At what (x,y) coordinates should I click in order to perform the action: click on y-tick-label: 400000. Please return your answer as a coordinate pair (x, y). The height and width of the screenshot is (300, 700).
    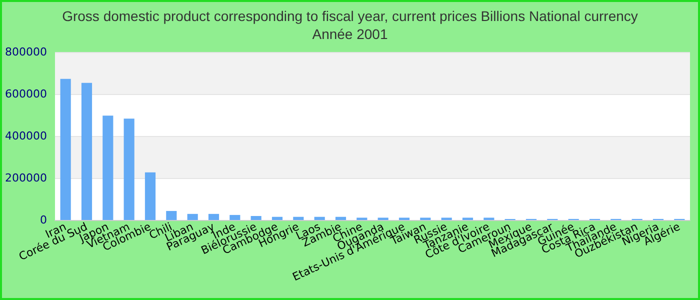
    Looking at the image, I should click on (25, 136).